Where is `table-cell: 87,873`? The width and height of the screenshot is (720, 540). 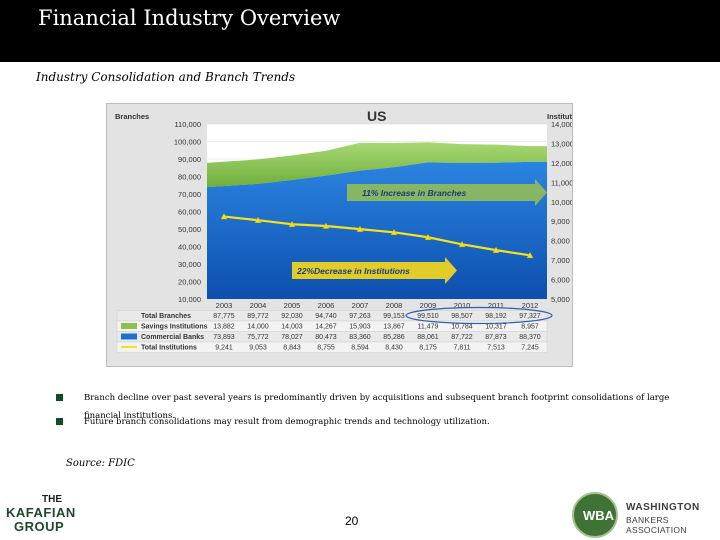 table-cell: 87,873 is located at coordinates (496, 337).